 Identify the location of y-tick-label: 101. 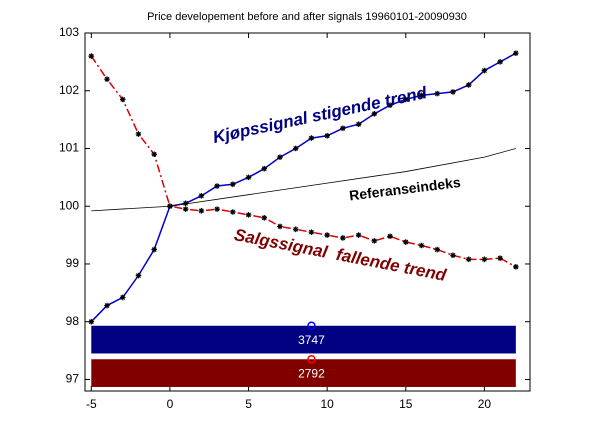
(69, 148).